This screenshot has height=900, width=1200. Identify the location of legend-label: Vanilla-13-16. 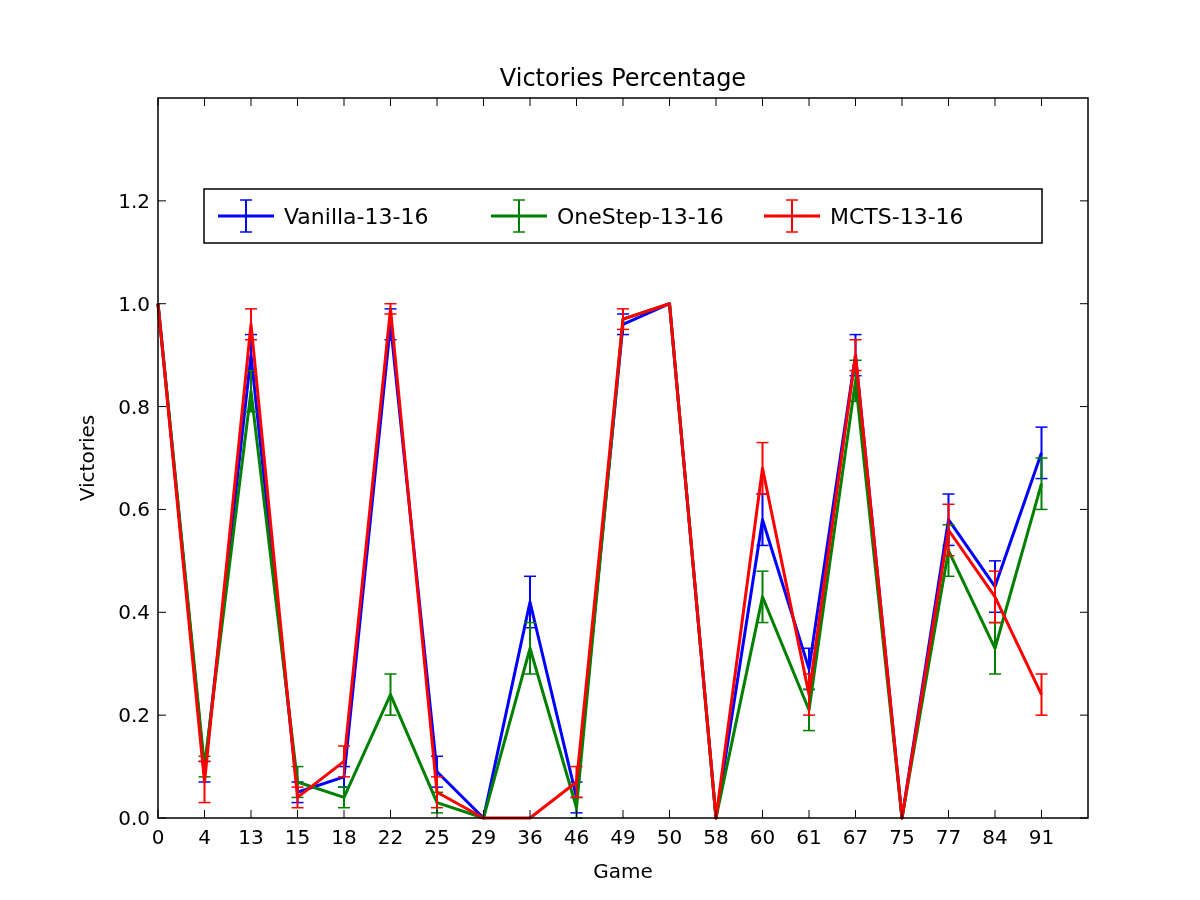
(356, 216).